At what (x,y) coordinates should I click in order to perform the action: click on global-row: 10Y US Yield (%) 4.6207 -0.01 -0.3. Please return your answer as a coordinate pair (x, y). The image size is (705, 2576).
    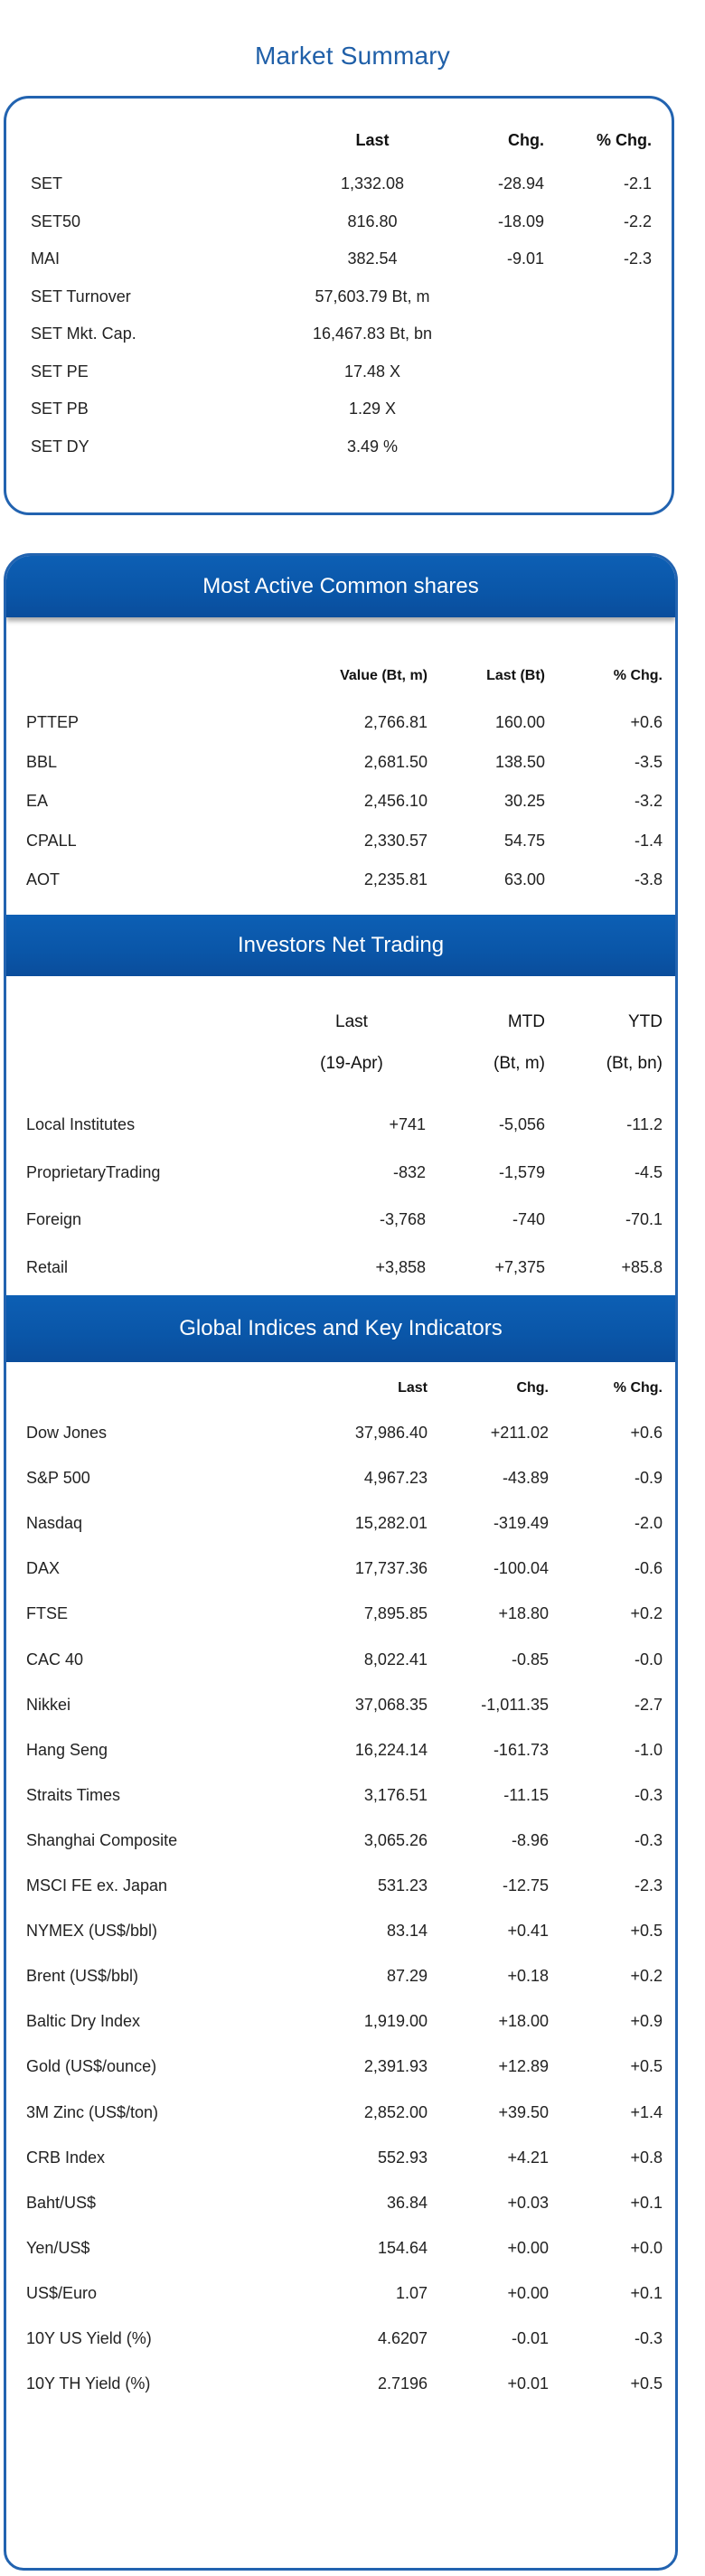
    Looking at the image, I should click on (340, 2342).